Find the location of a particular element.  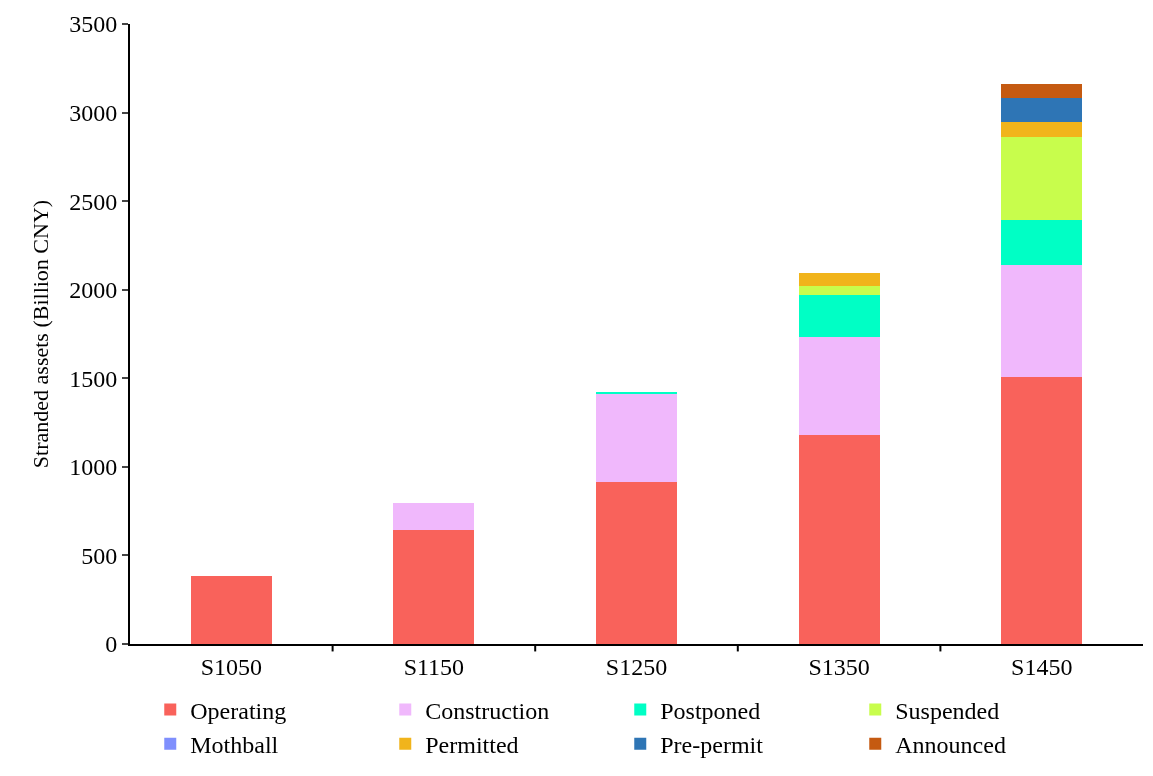

y-tick-label: 3000 is located at coordinates (93, 112).